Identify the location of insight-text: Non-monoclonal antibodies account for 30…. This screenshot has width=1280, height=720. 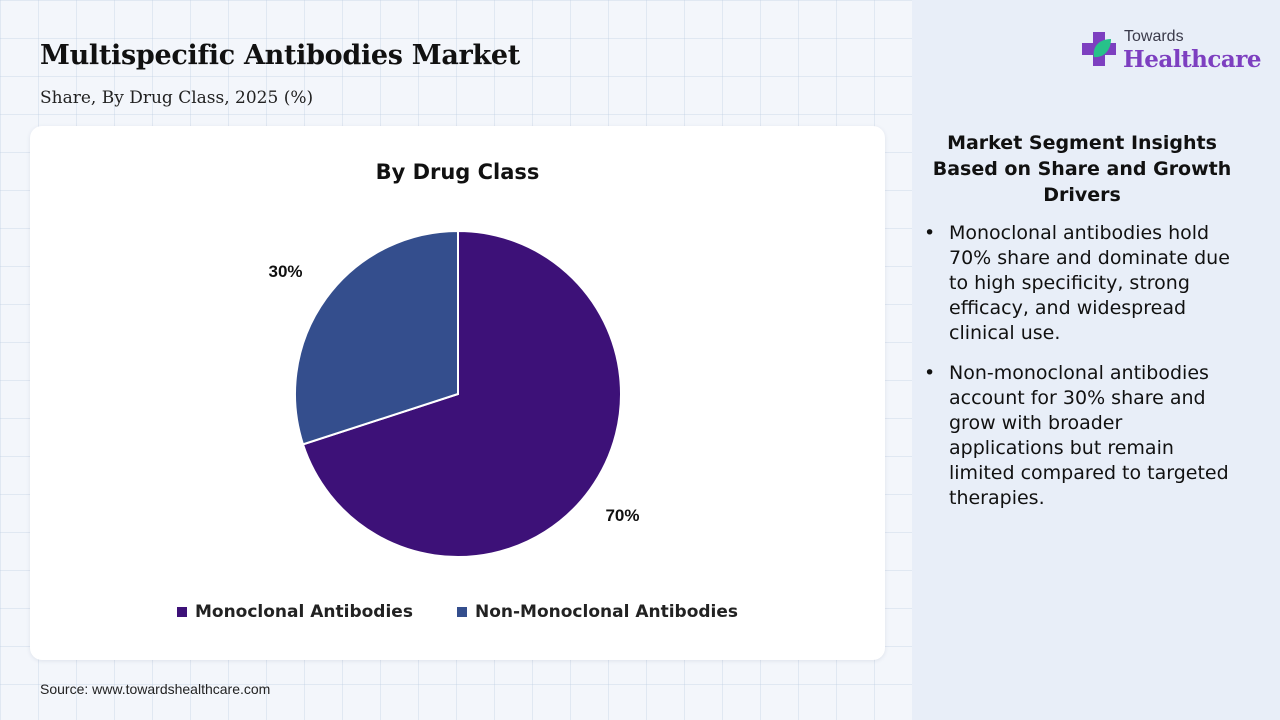
(1089, 435).